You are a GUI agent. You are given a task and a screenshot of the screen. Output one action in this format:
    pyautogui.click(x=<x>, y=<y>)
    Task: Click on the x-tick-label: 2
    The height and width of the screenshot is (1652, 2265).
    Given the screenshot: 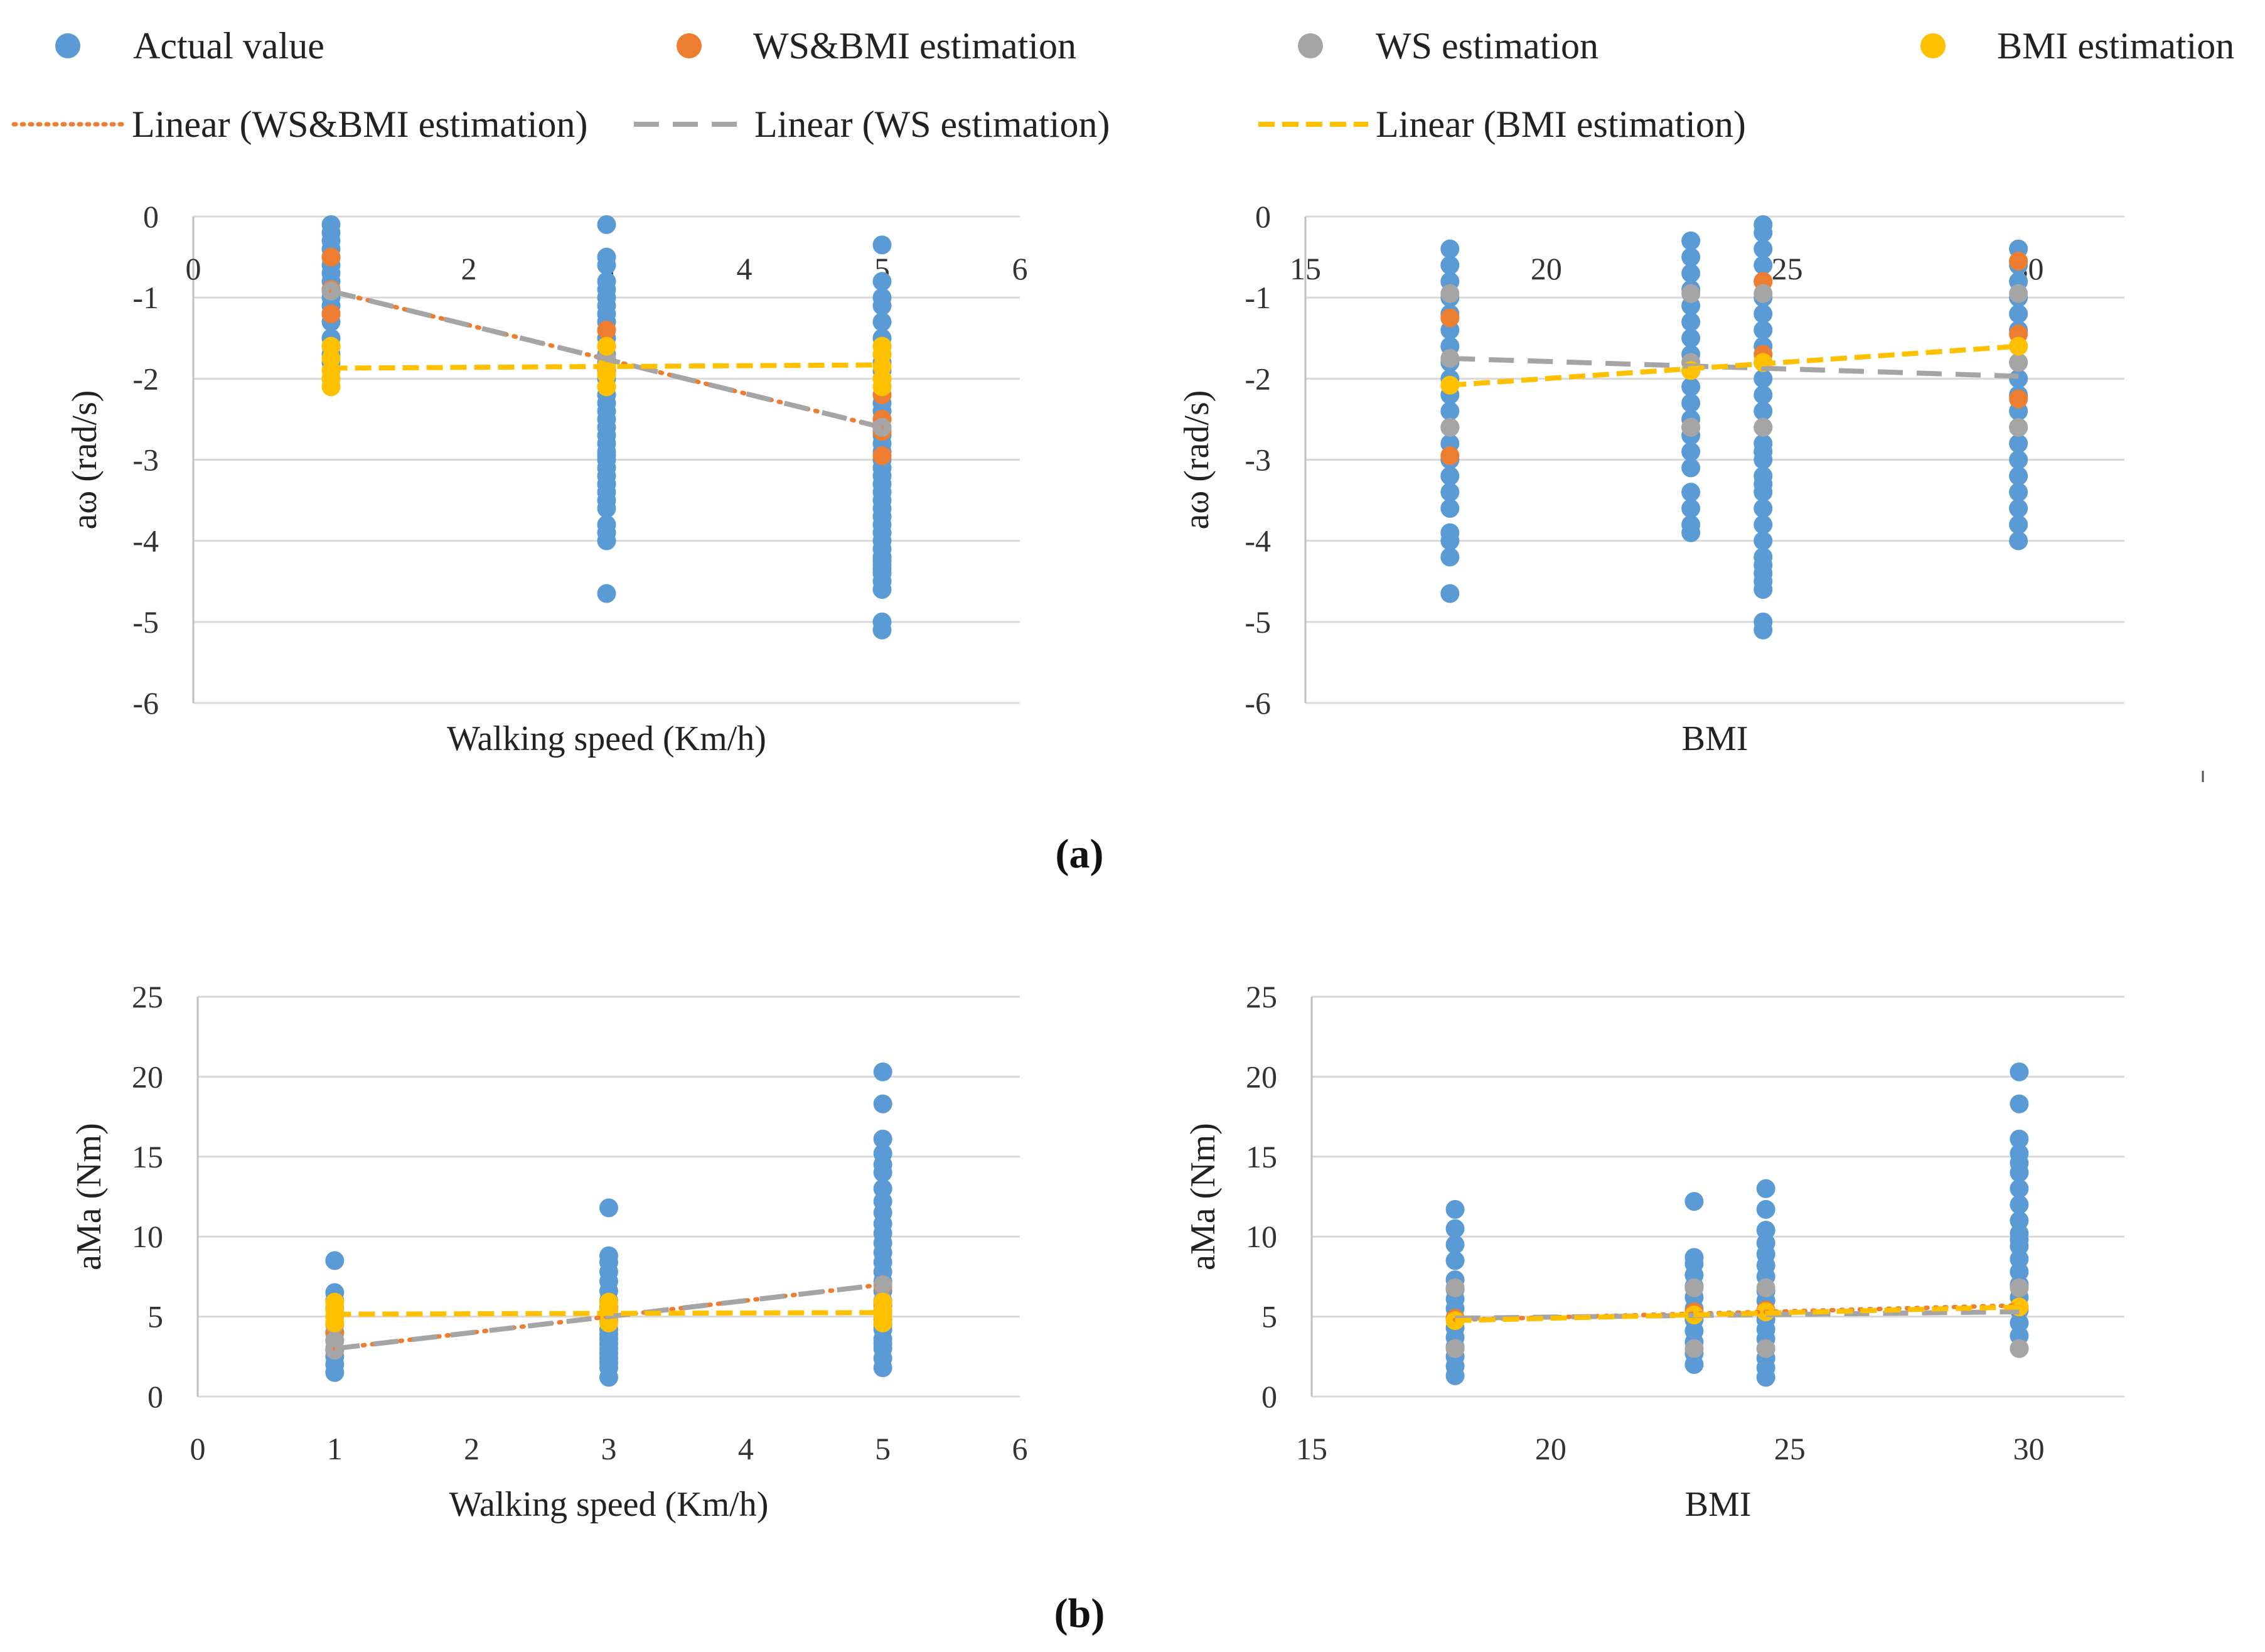 What is the action you would take?
    pyautogui.click(x=472, y=1448)
    